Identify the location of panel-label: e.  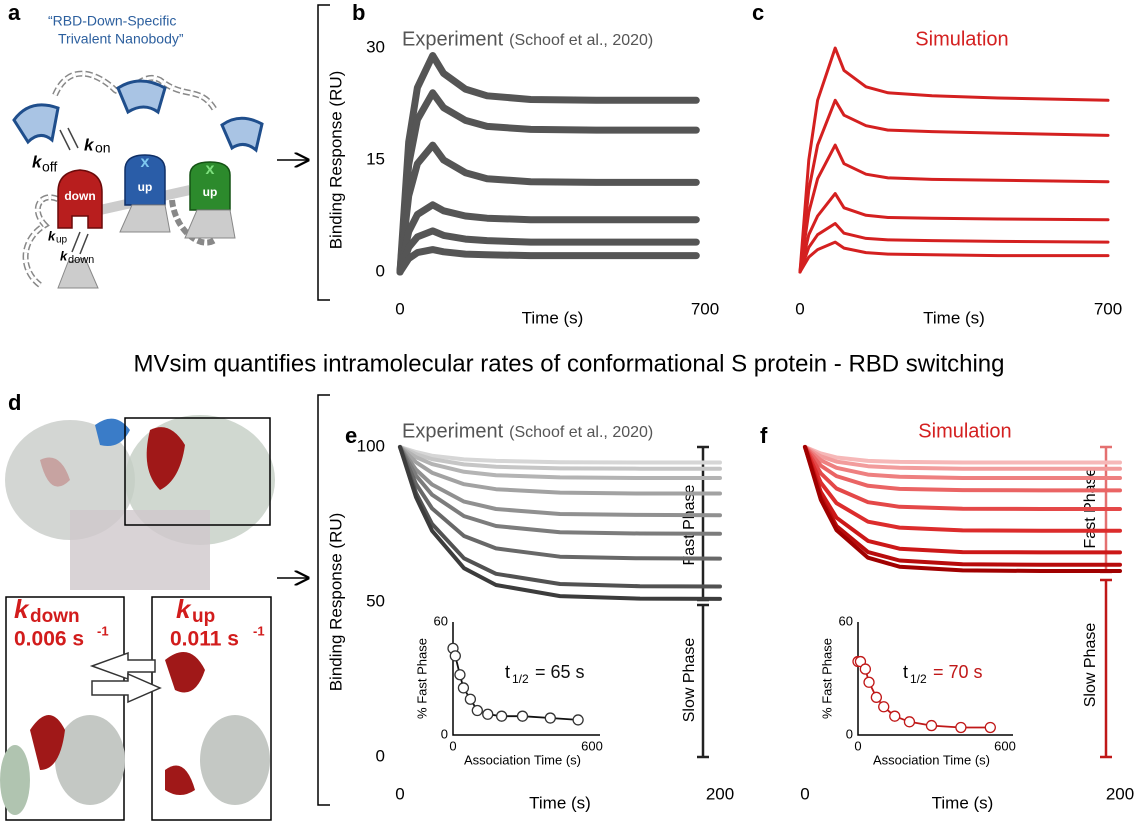
(351, 435).